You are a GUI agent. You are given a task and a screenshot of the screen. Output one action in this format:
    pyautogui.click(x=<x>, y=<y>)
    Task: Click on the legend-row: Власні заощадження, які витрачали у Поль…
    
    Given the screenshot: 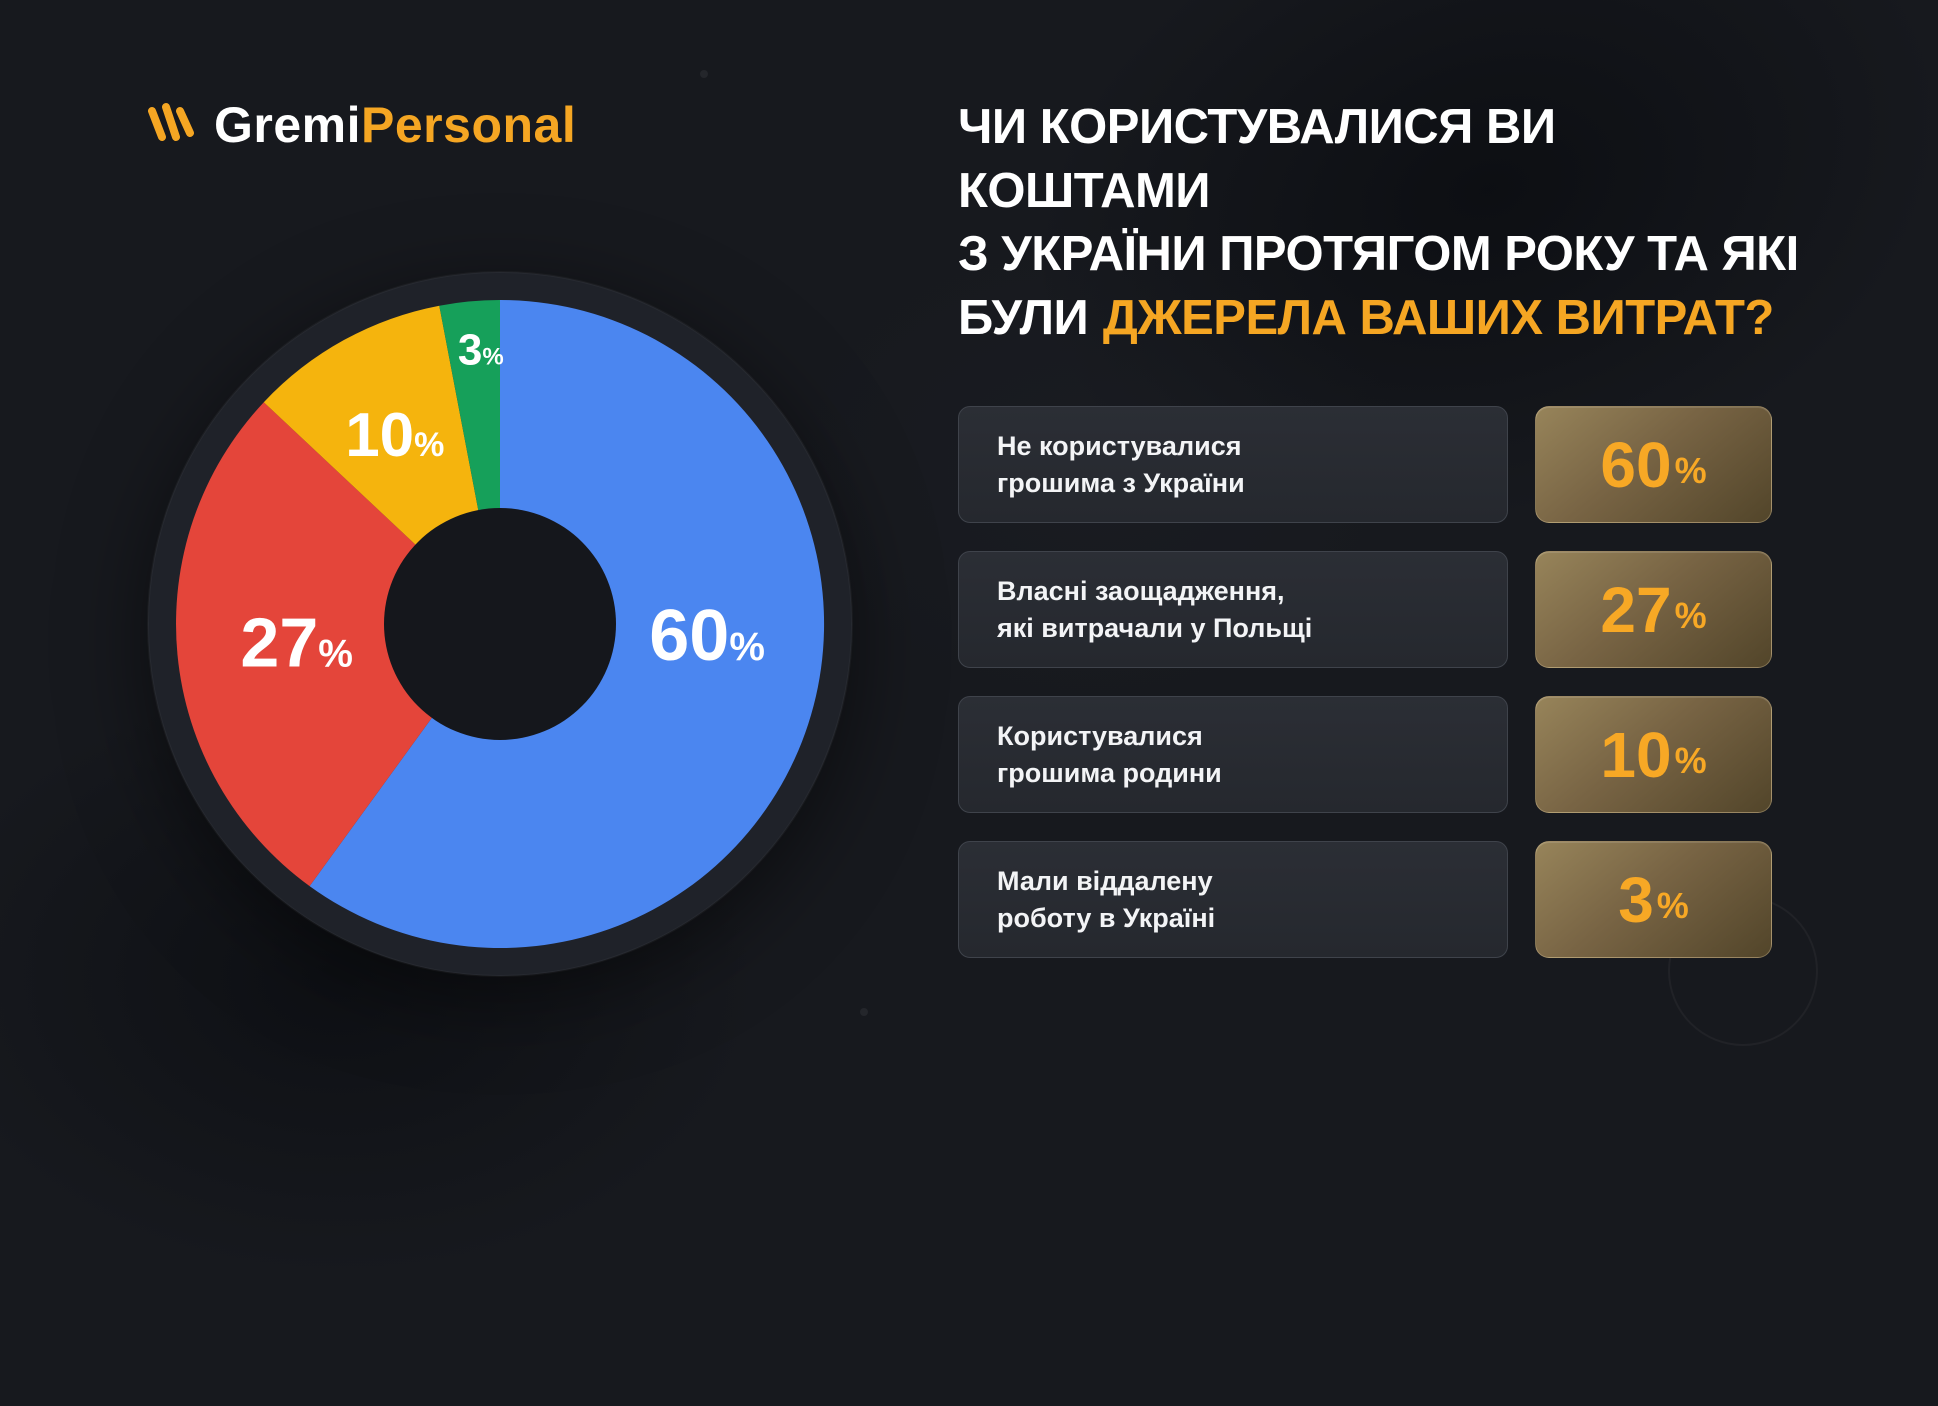 What is the action you would take?
    pyautogui.click(x=1365, y=609)
    